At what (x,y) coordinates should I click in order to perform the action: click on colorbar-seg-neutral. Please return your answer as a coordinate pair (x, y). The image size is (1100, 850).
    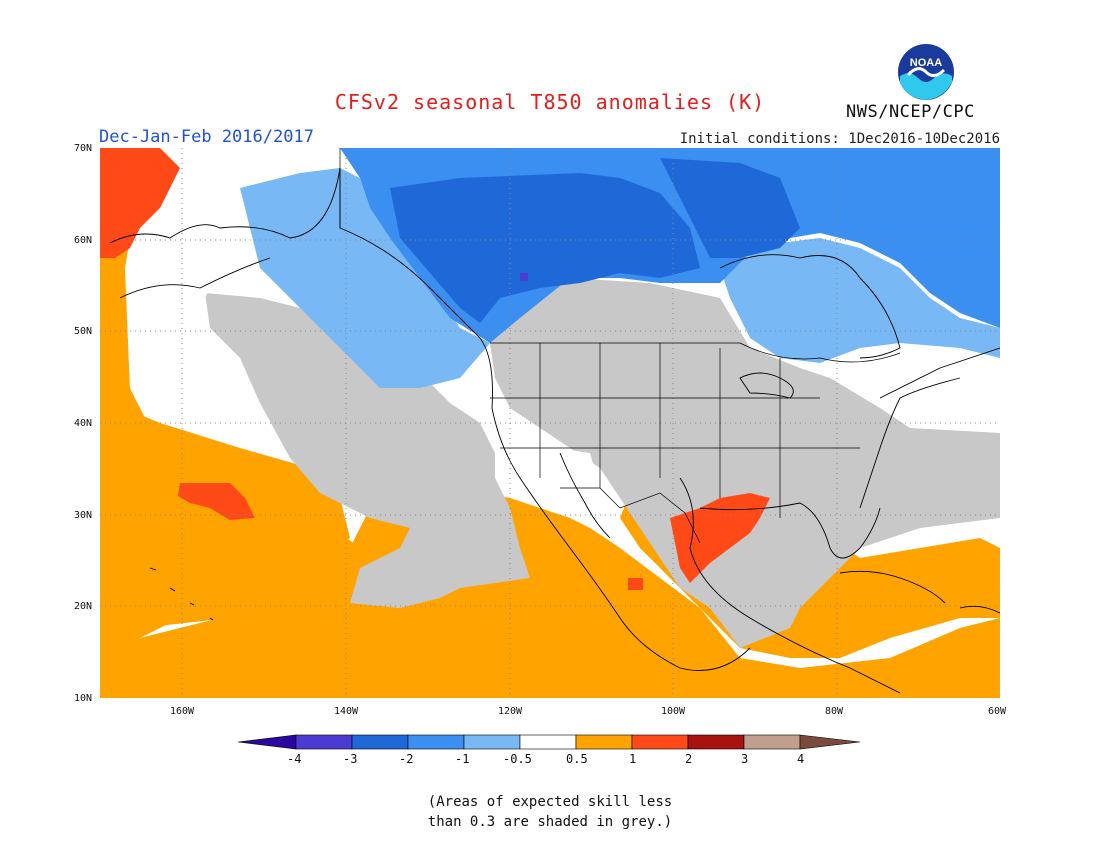
    Looking at the image, I should click on (548, 742).